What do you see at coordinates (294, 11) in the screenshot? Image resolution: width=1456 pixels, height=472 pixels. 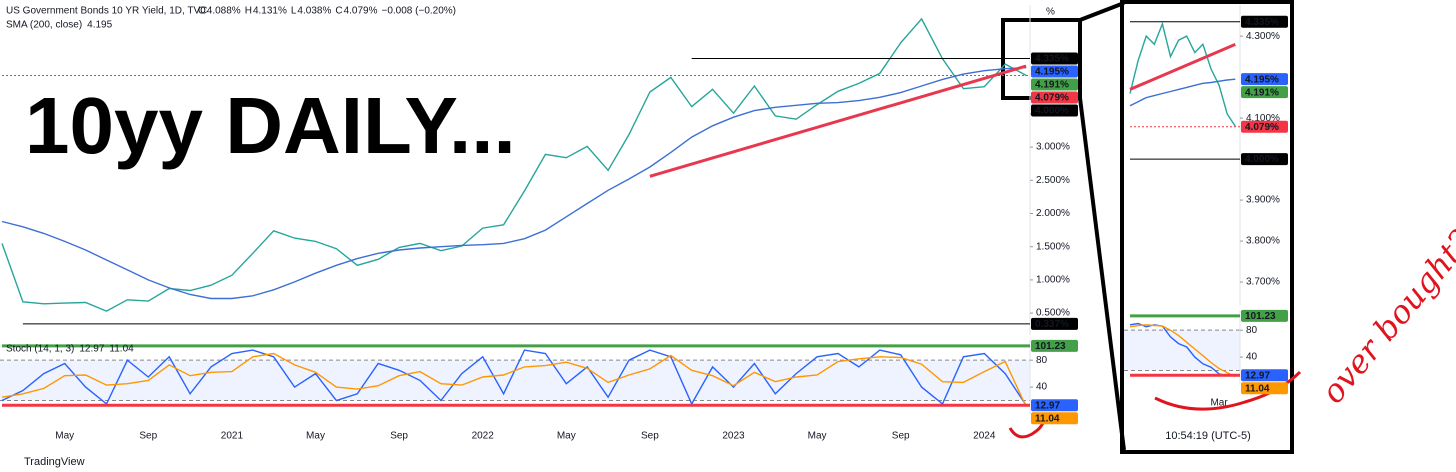 I see `ohlc-key: L` at bounding box center [294, 11].